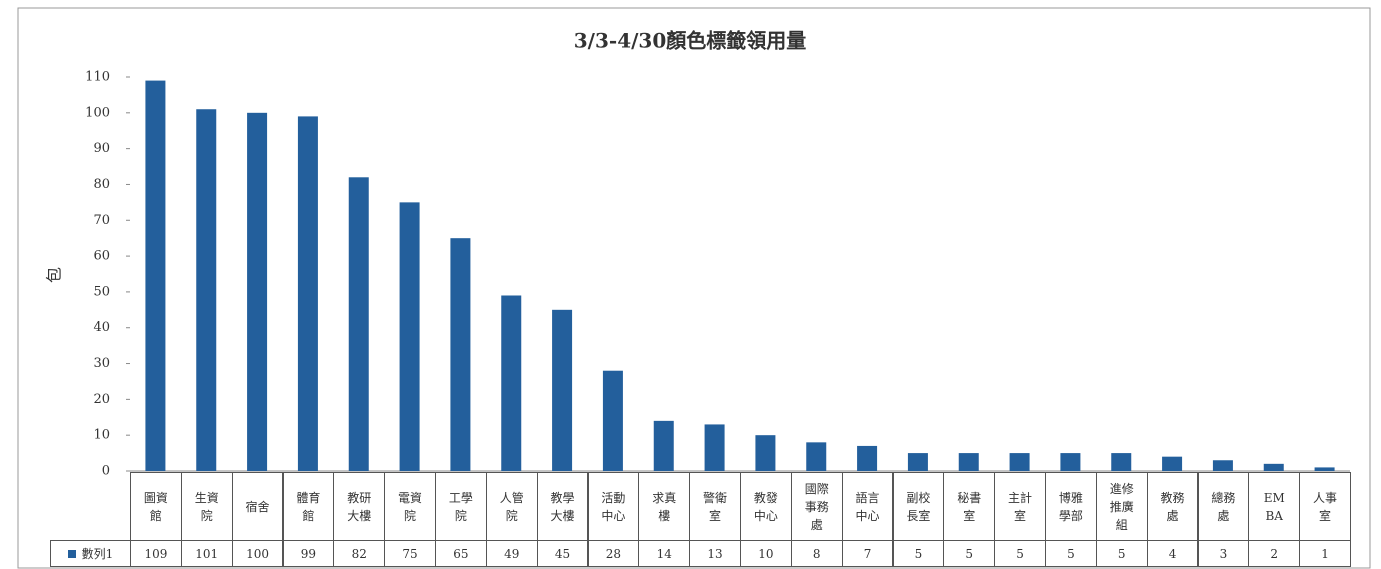  I want to click on x-tick-label: 求真樓, so click(664, 506).